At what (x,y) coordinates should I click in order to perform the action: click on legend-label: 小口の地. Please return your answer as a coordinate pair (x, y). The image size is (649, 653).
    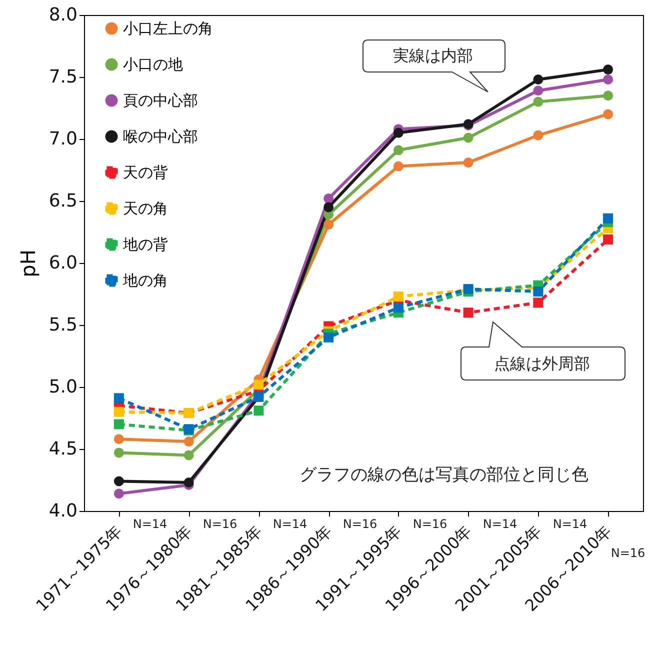
    Looking at the image, I should click on (153, 65).